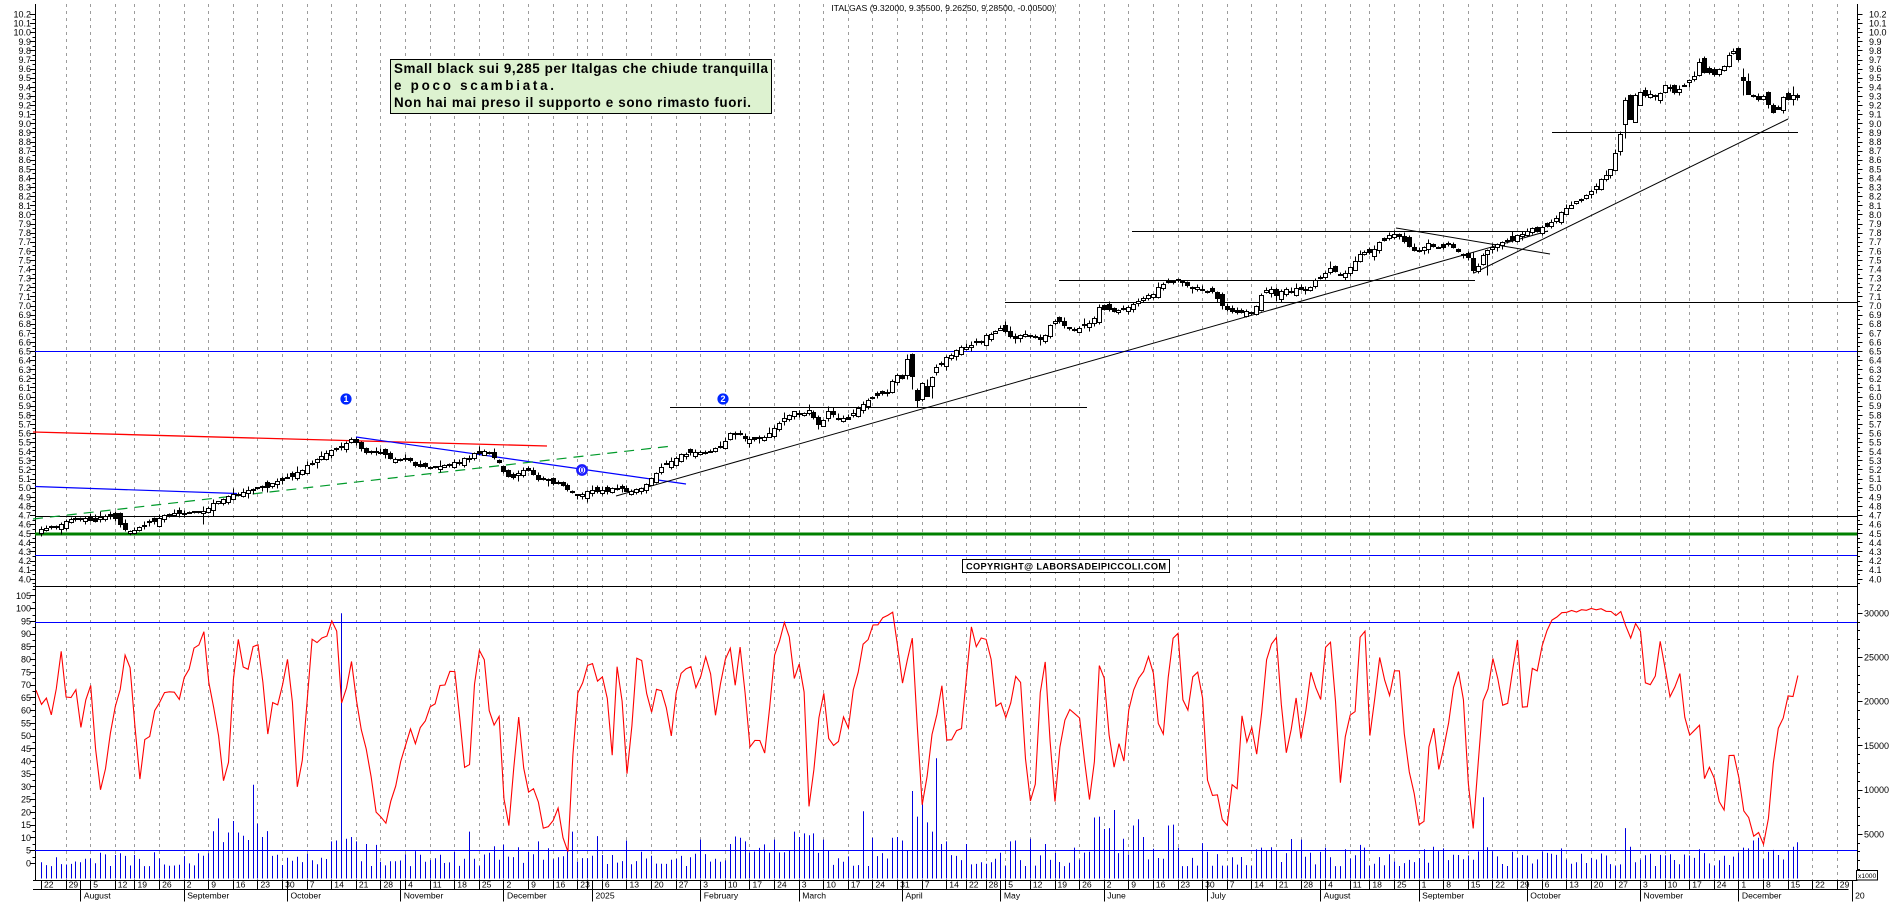 The width and height of the screenshot is (1890, 907). What do you see at coordinates (24, 452) in the screenshot?
I see `svg-text: 5.4` at bounding box center [24, 452].